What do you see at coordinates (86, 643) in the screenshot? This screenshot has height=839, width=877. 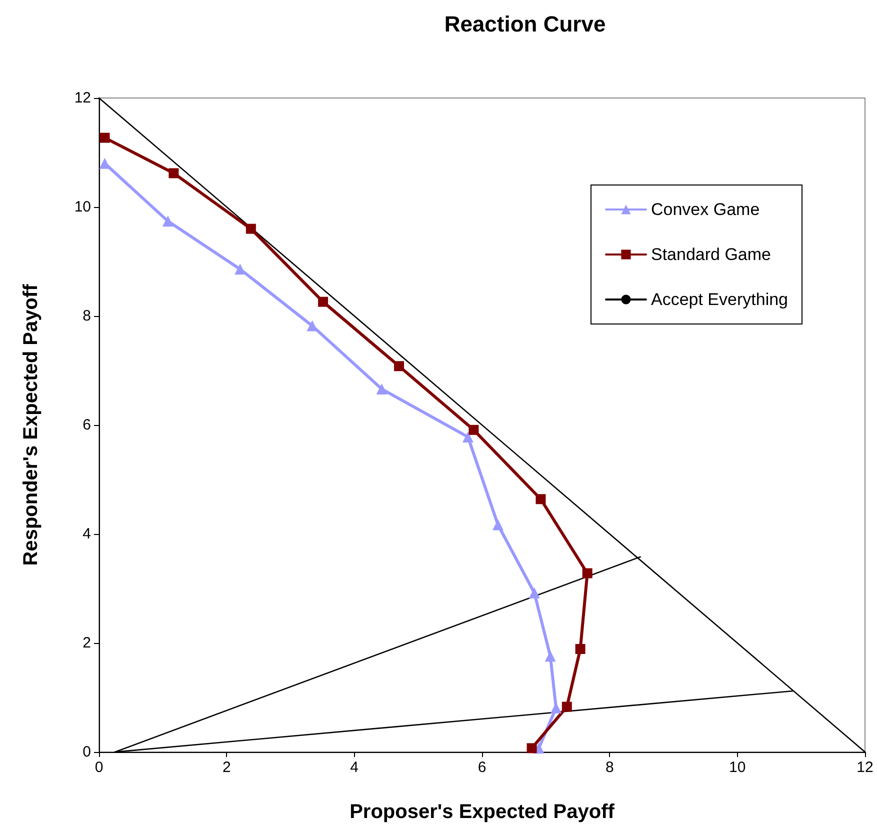 I see `y-tick-label: 2` at bounding box center [86, 643].